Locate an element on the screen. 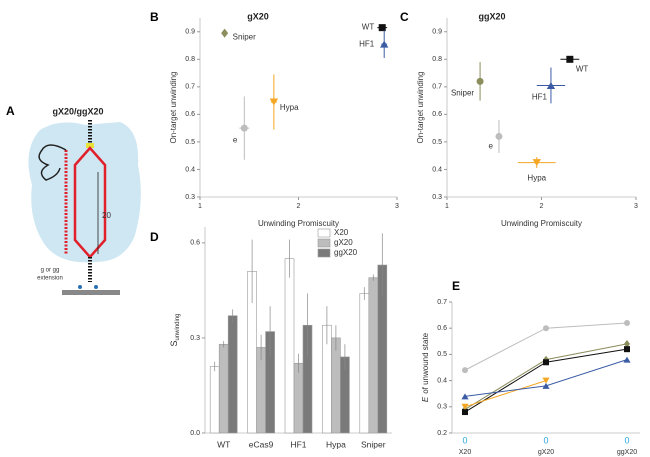 The height and width of the screenshot is (457, 650). protein-shape is located at coordinates (84, 192).